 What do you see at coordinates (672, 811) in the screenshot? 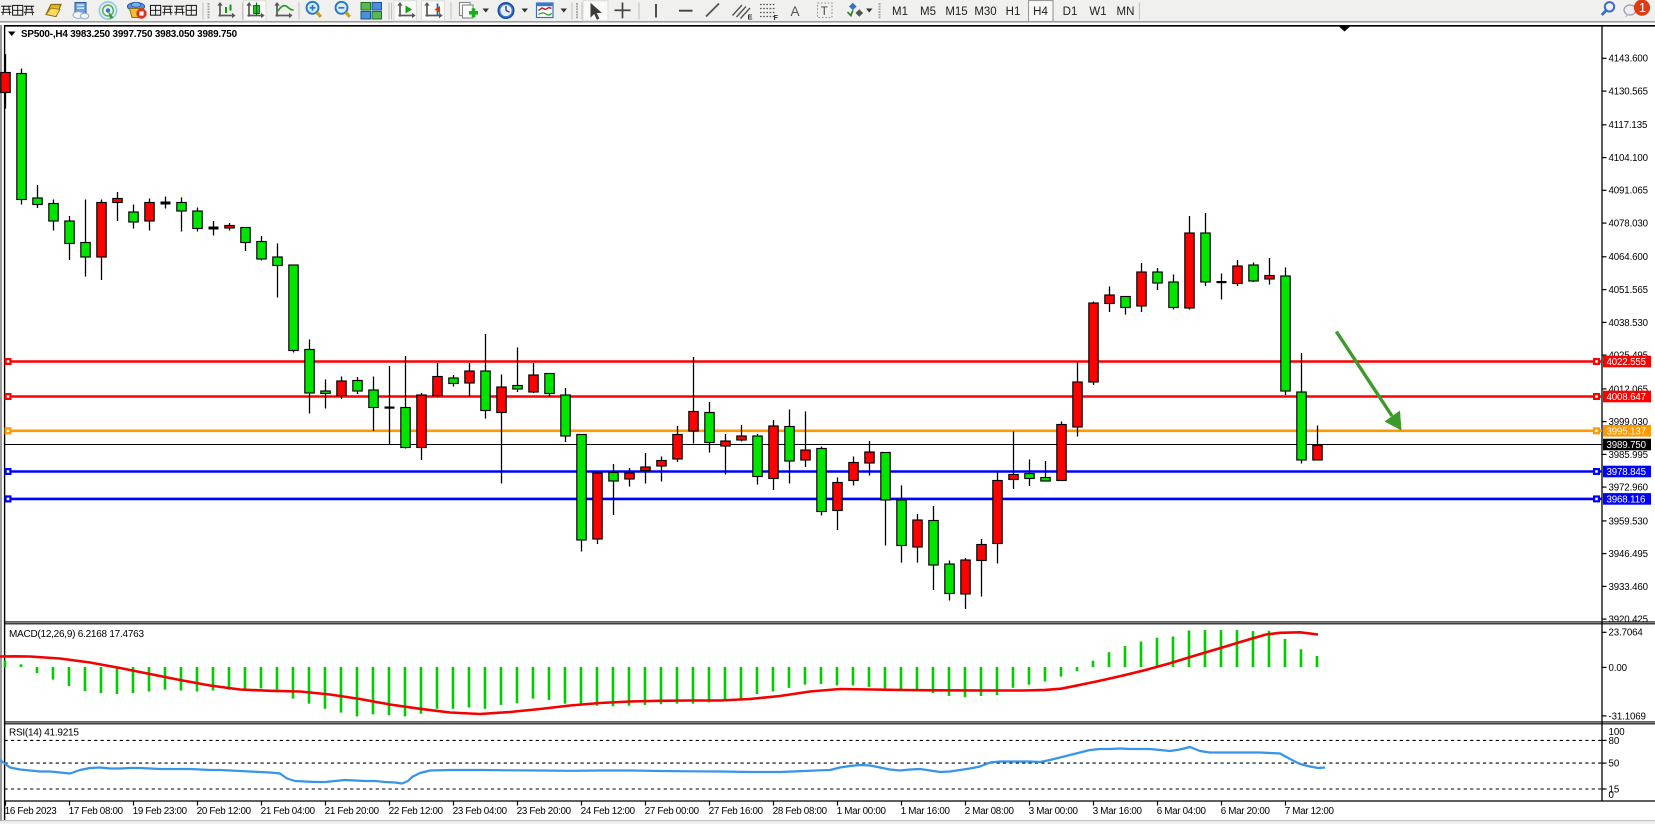
I see `svg-text: 27 Feb 00:00` at bounding box center [672, 811].